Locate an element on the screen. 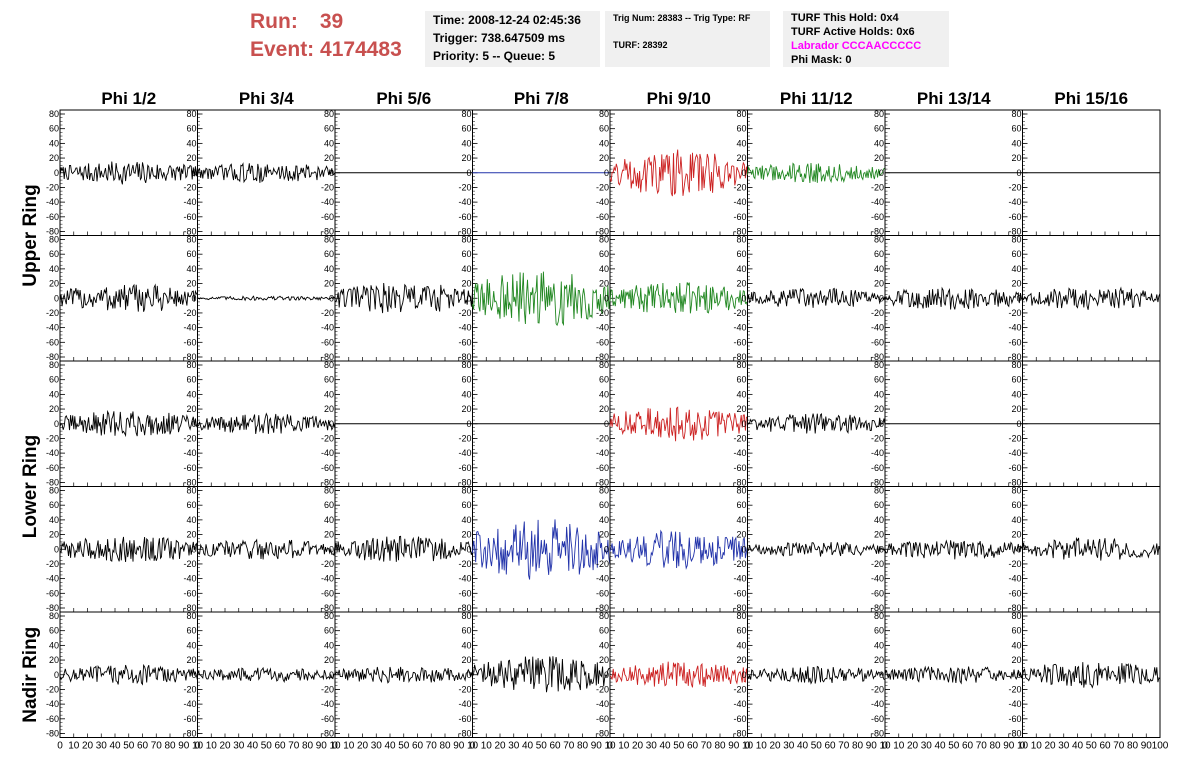  x-tick-label: 0 is located at coordinates (748, 746).